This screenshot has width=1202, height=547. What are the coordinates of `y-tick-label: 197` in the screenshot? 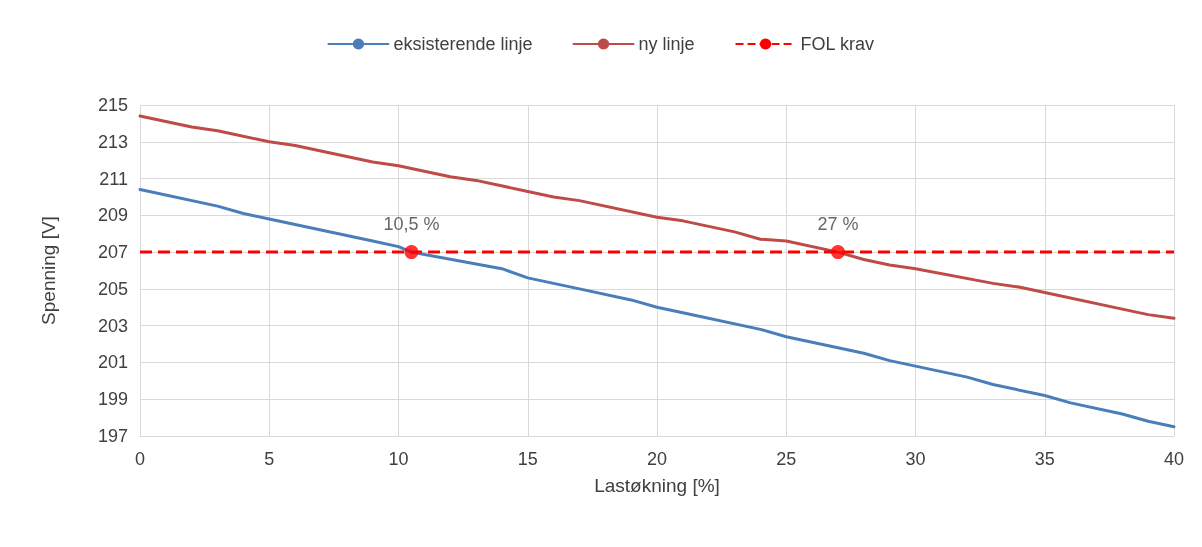 It's located at (112, 436).